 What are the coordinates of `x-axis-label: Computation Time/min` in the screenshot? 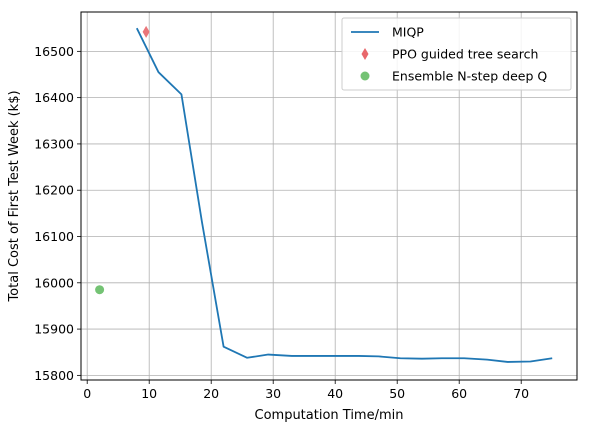 It's located at (329, 415).